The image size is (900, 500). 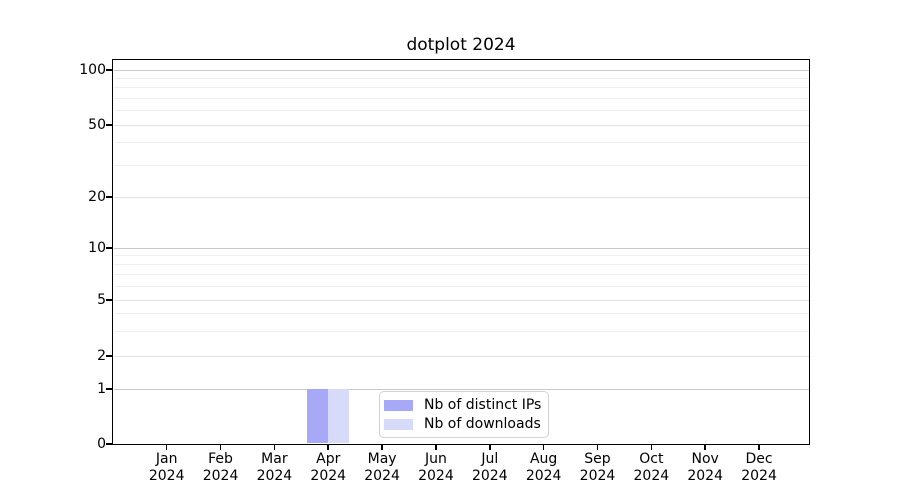 What do you see at coordinates (97, 248) in the screenshot?
I see `y-tick-label: 10` at bounding box center [97, 248].